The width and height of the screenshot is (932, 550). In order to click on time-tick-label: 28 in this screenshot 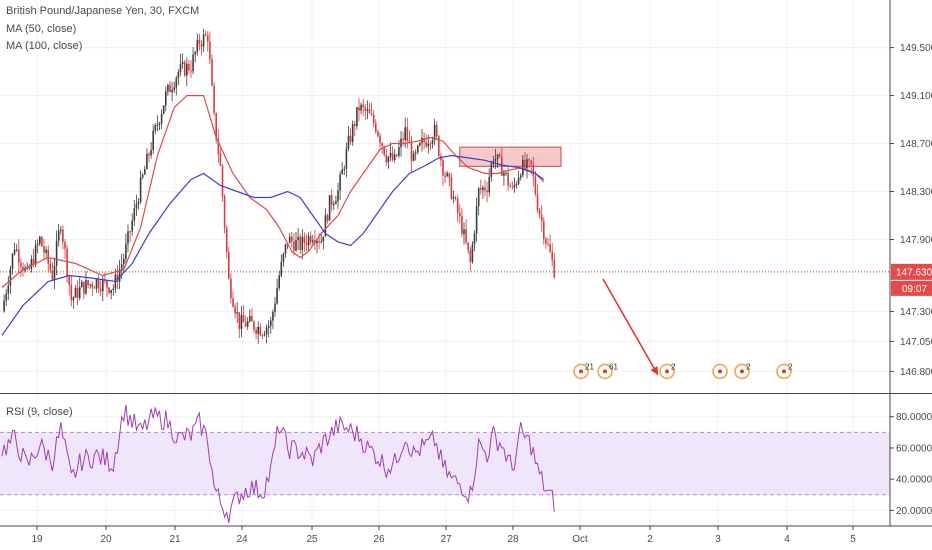, I will do `click(513, 539)`.